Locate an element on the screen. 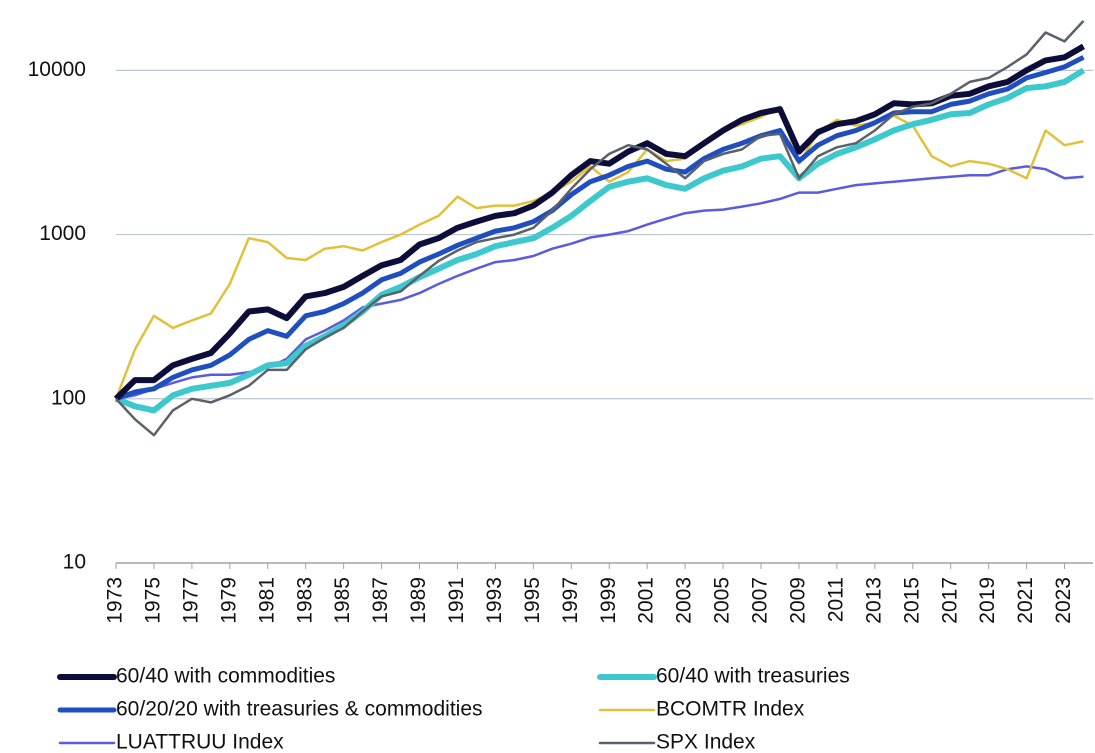 Image resolution: width=1095 pixels, height=753 pixels. x-tick-label: 2013 is located at coordinates (873, 600).